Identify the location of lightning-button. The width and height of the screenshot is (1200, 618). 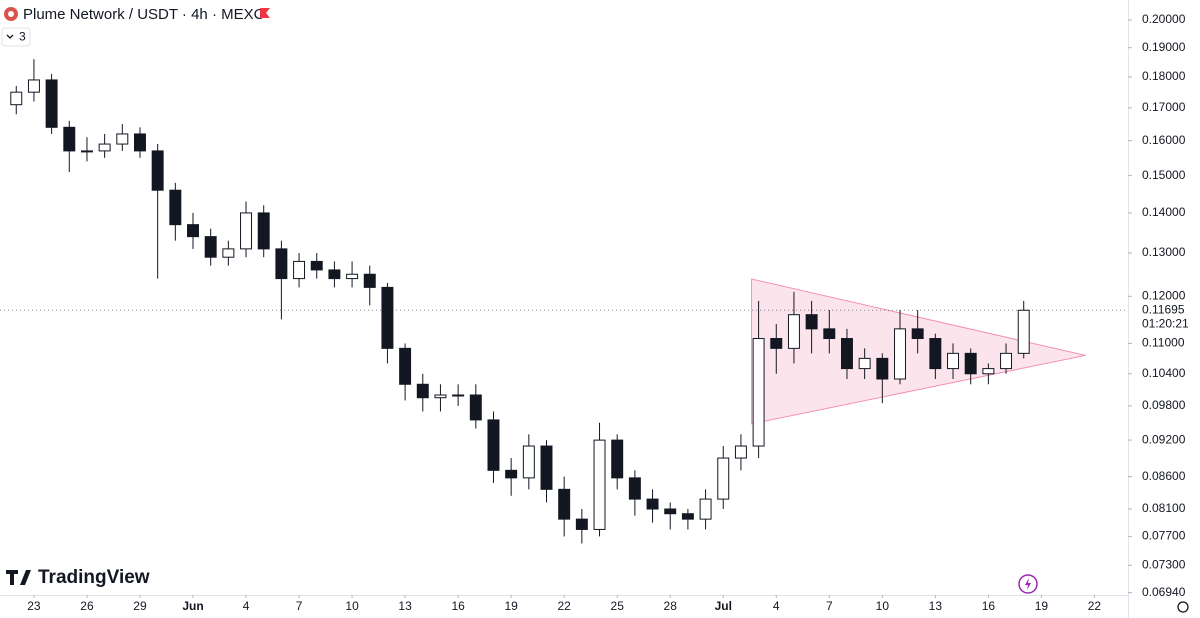
(1028, 584).